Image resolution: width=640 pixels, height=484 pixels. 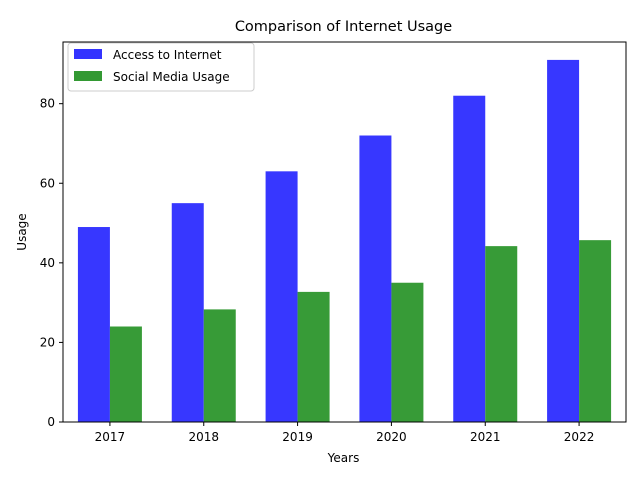 What do you see at coordinates (203, 437) in the screenshot?
I see `x-tick-label: 2018` at bounding box center [203, 437].